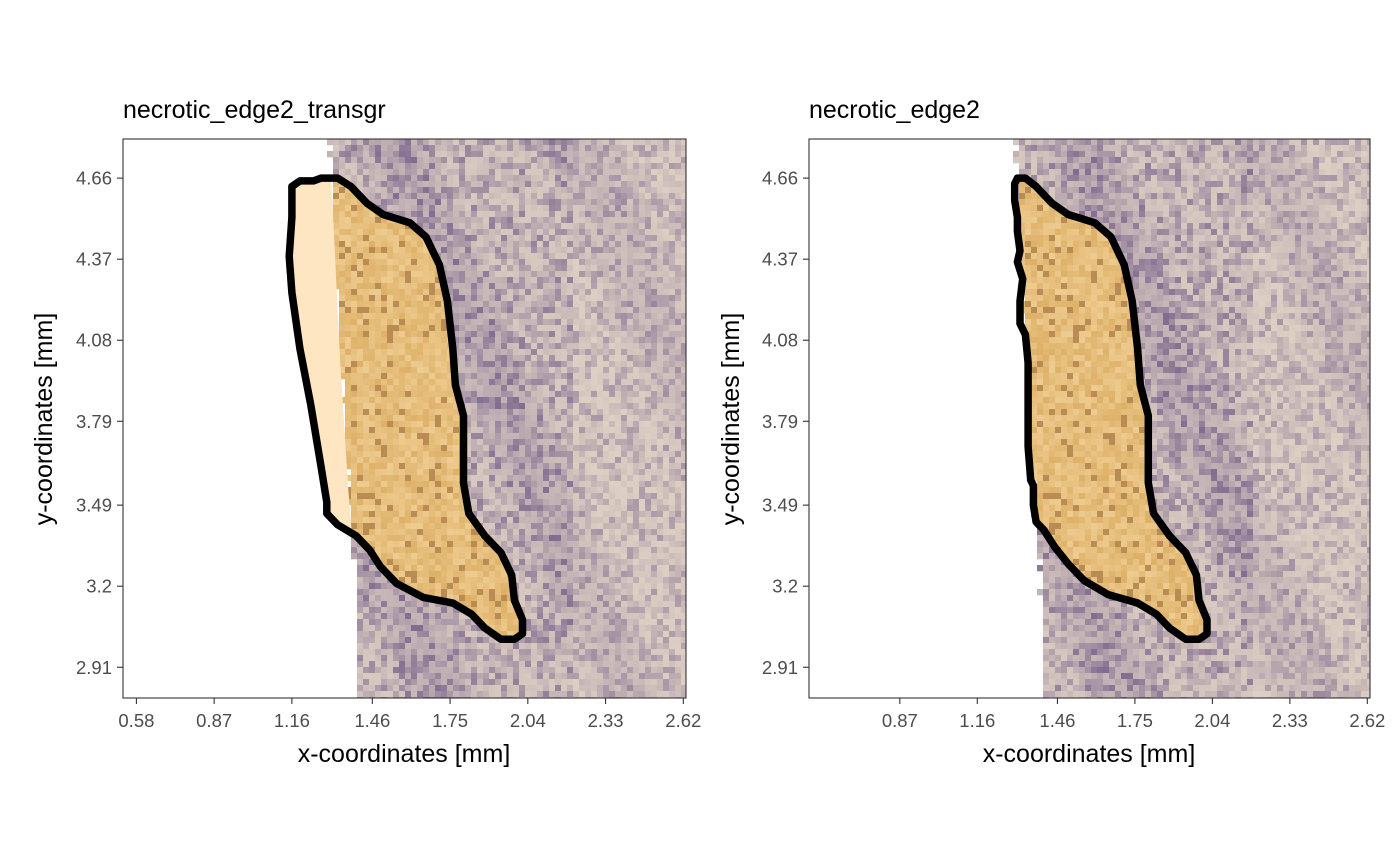 This screenshot has height=866, width=1400. I want to click on x-tick-label: 0.58, so click(136, 720).